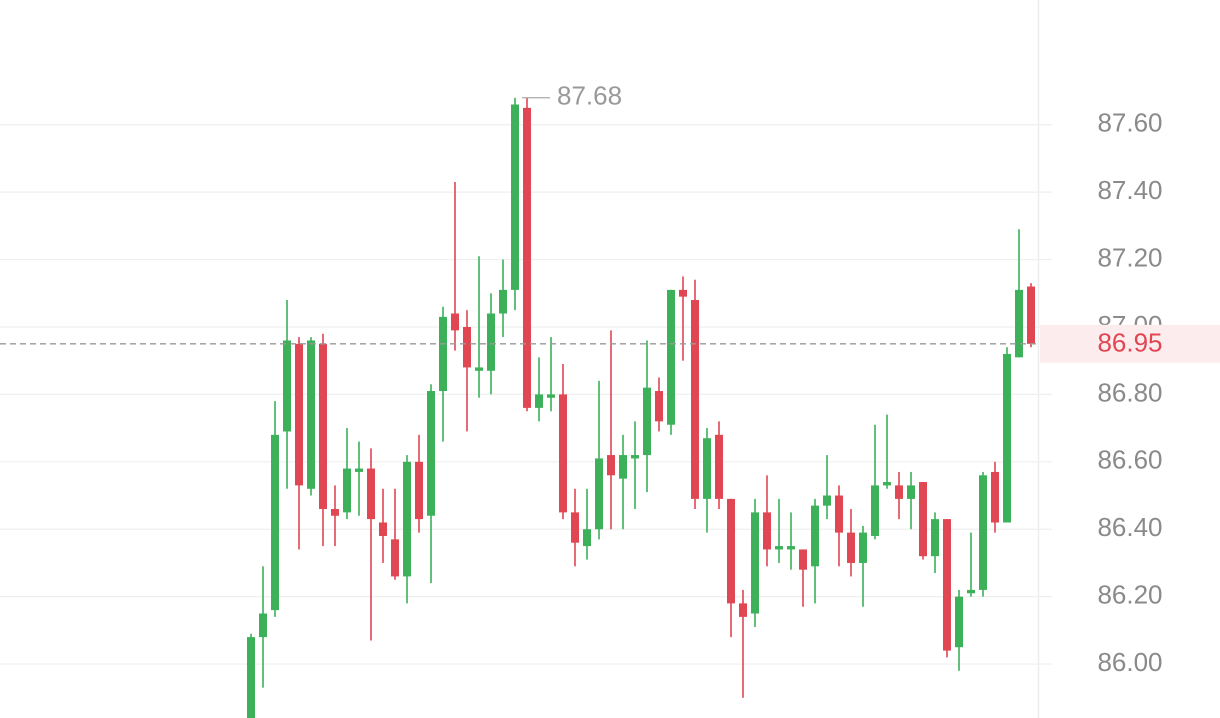  I want to click on y-tick-label: 86.80, so click(1129, 392).